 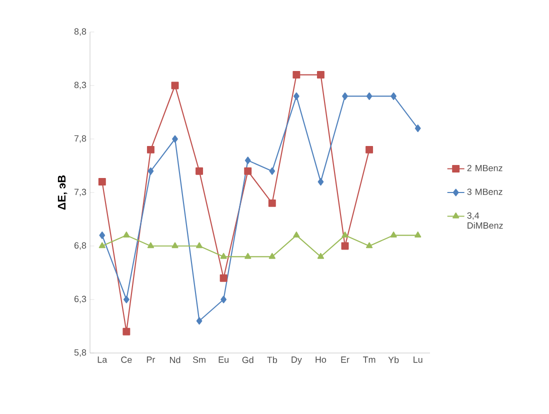 What do you see at coordinates (321, 359) in the screenshot?
I see `x-tick-label: Ho` at bounding box center [321, 359].